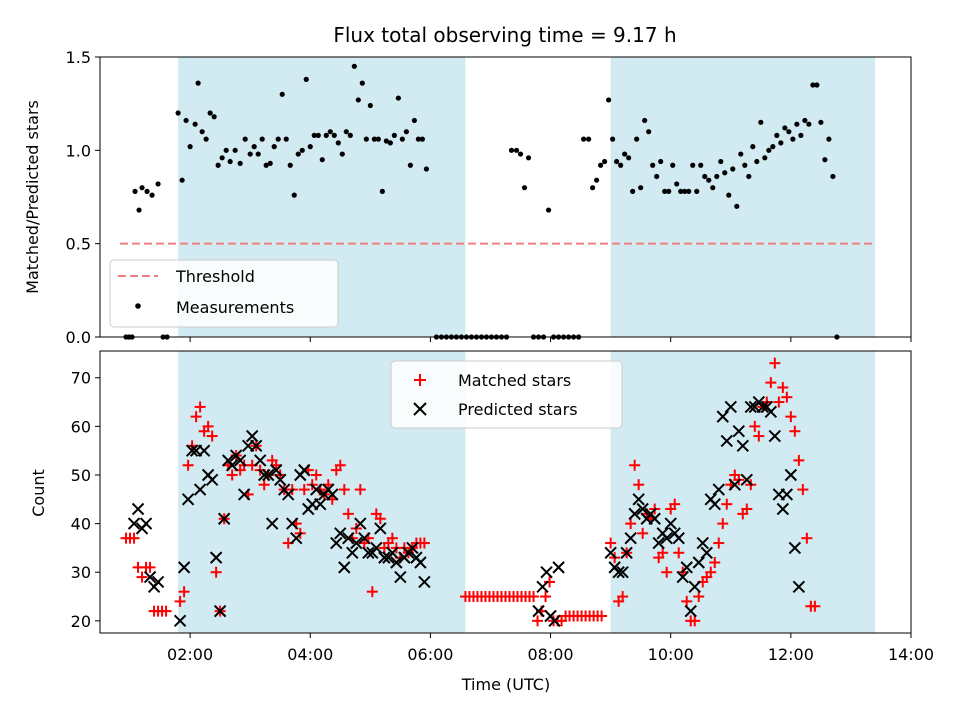  What do you see at coordinates (81, 426) in the screenshot?
I see `y-tick-label: 60` at bounding box center [81, 426].